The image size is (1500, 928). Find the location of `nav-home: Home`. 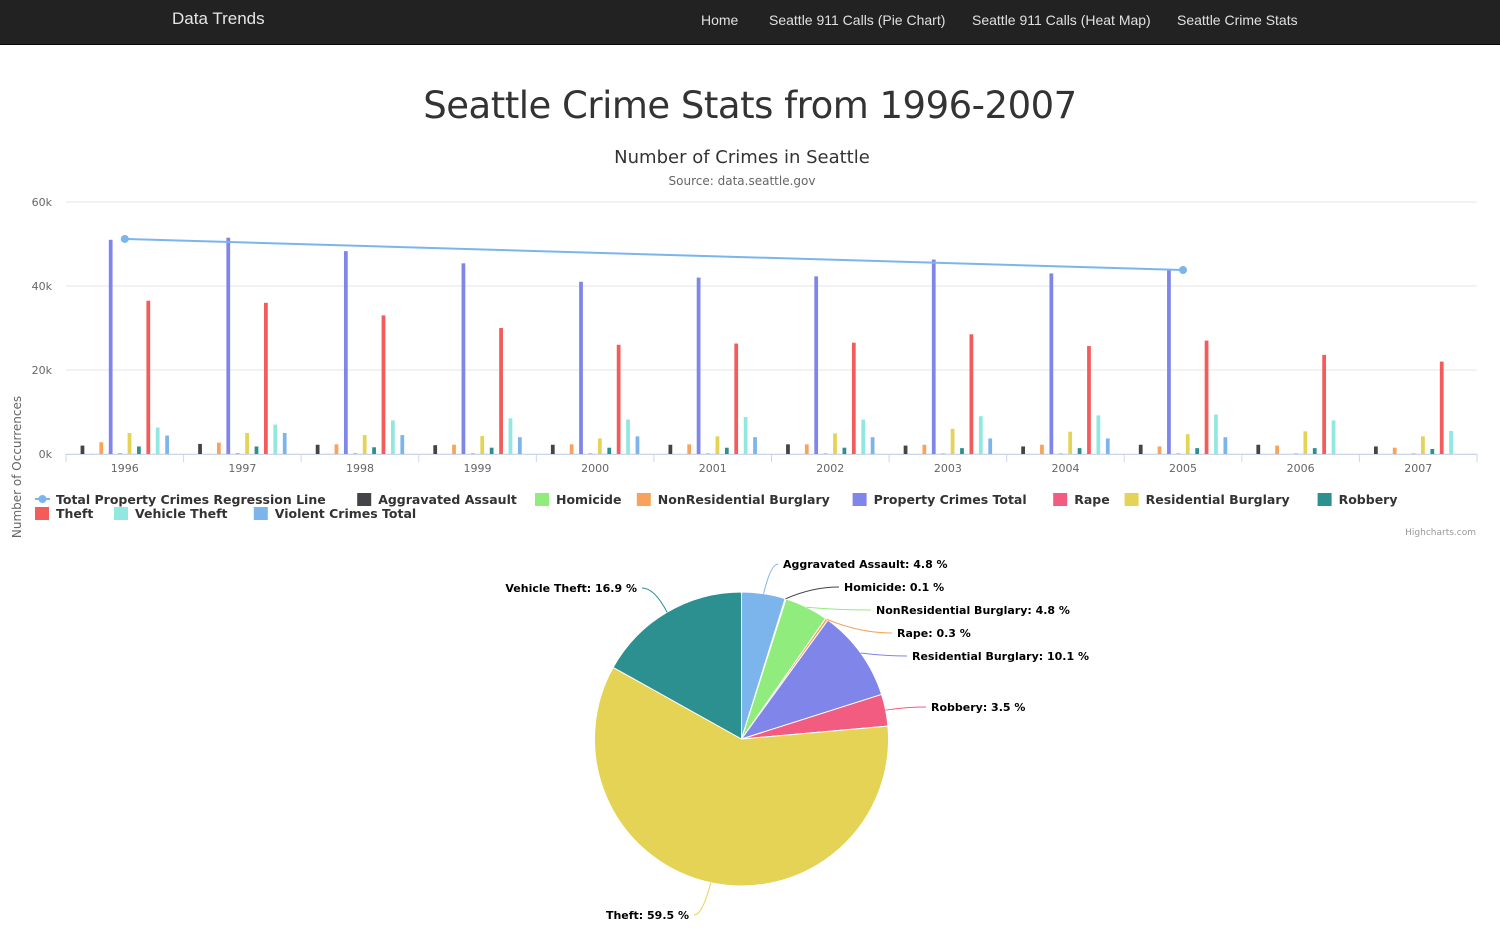

nav-home: Home is located at coordinates (720, 20).